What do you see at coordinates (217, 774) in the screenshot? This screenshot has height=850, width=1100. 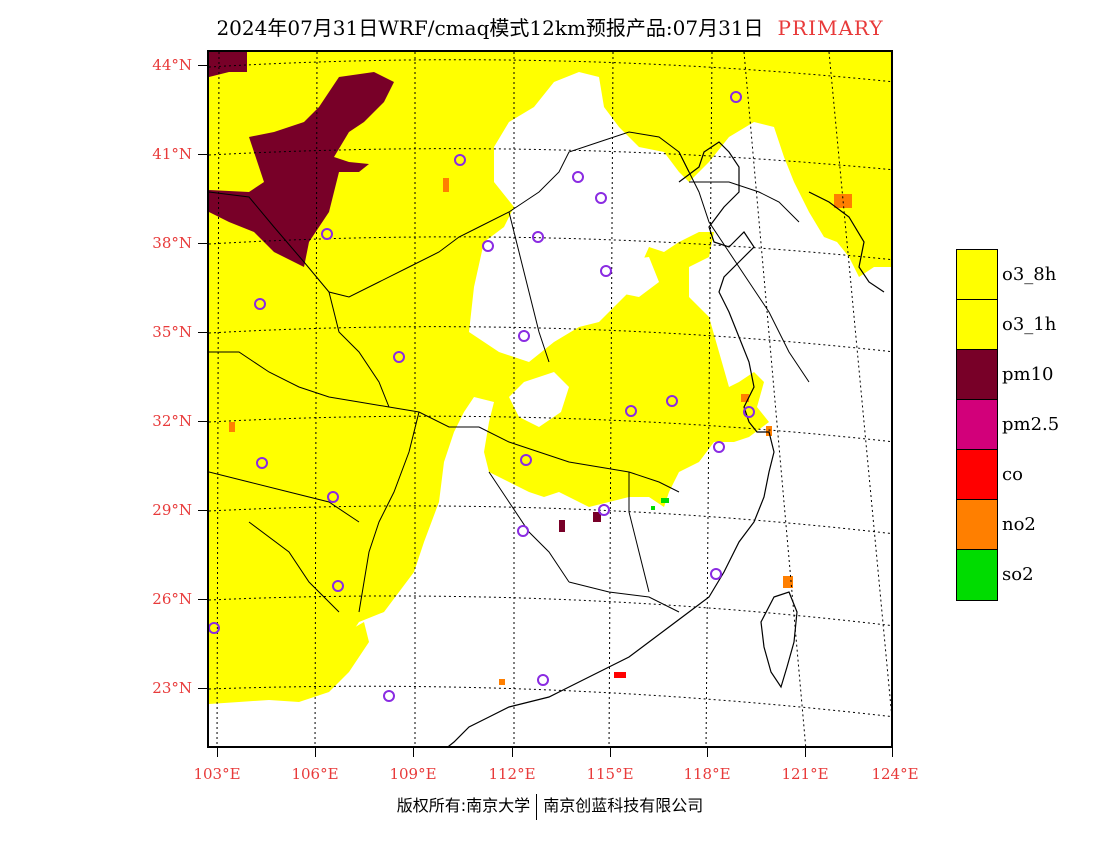 I see `lon-label-103: 103°E` at bounding box center [217, 774].